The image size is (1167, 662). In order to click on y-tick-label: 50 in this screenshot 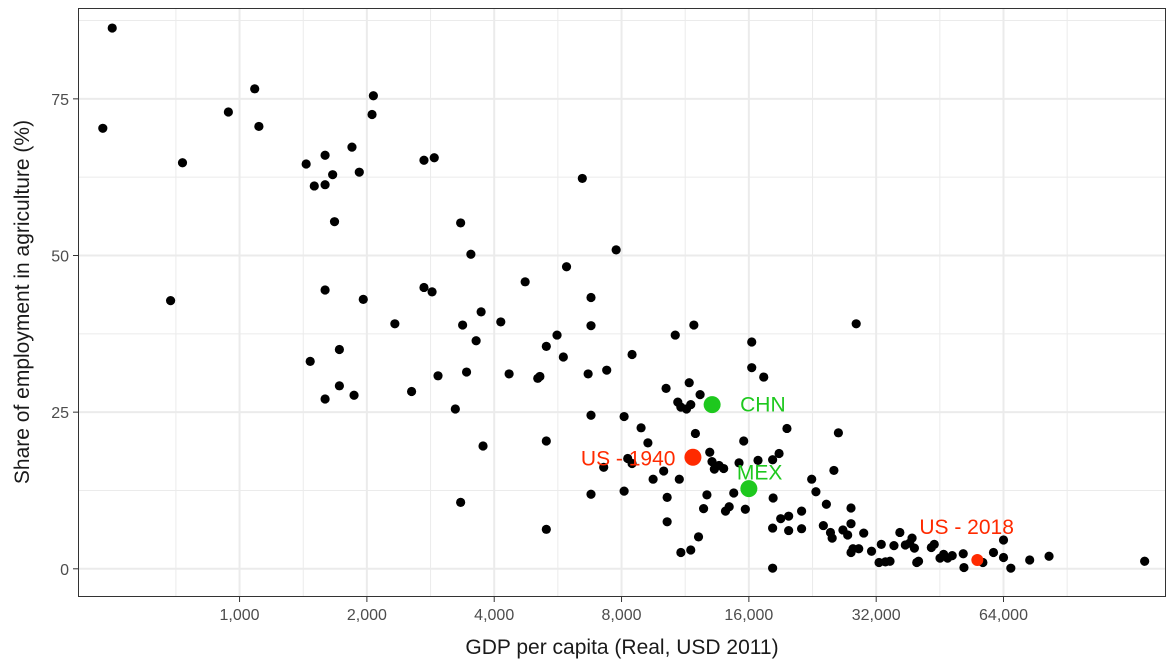, I will do `click(60, 257)`.